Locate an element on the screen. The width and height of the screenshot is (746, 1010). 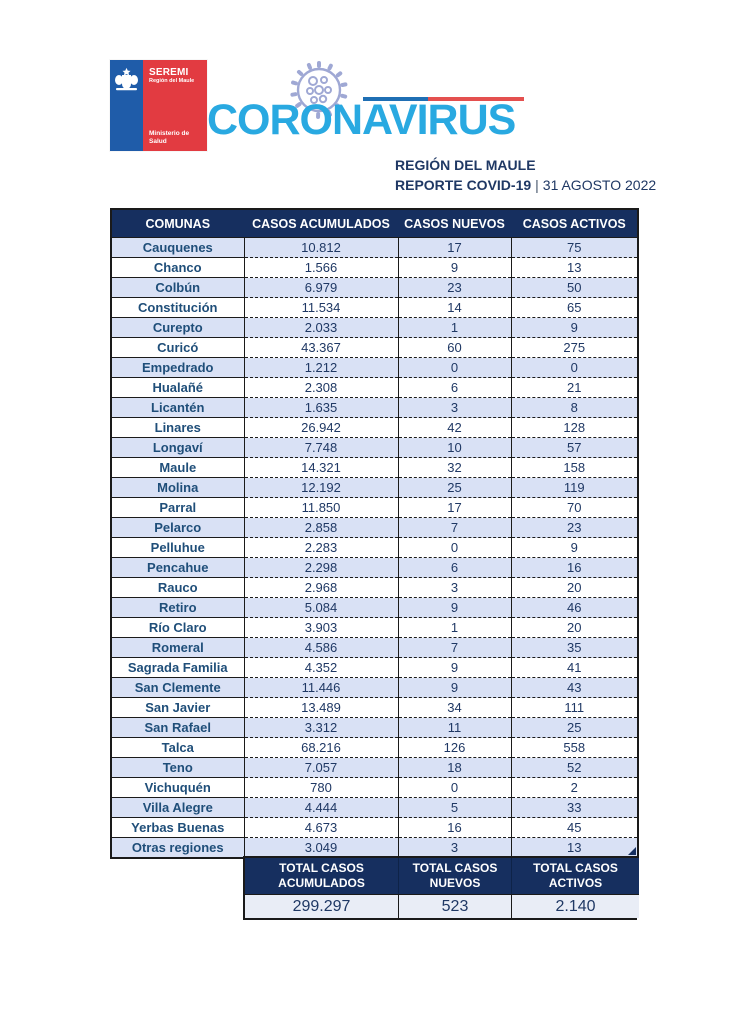
comuna-cell: Molina is located at coordinates (177, 487).